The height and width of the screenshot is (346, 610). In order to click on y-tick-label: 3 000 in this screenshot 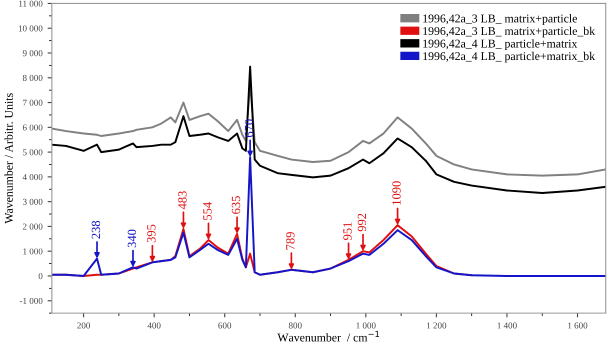, I will do `click(32, 201)`.